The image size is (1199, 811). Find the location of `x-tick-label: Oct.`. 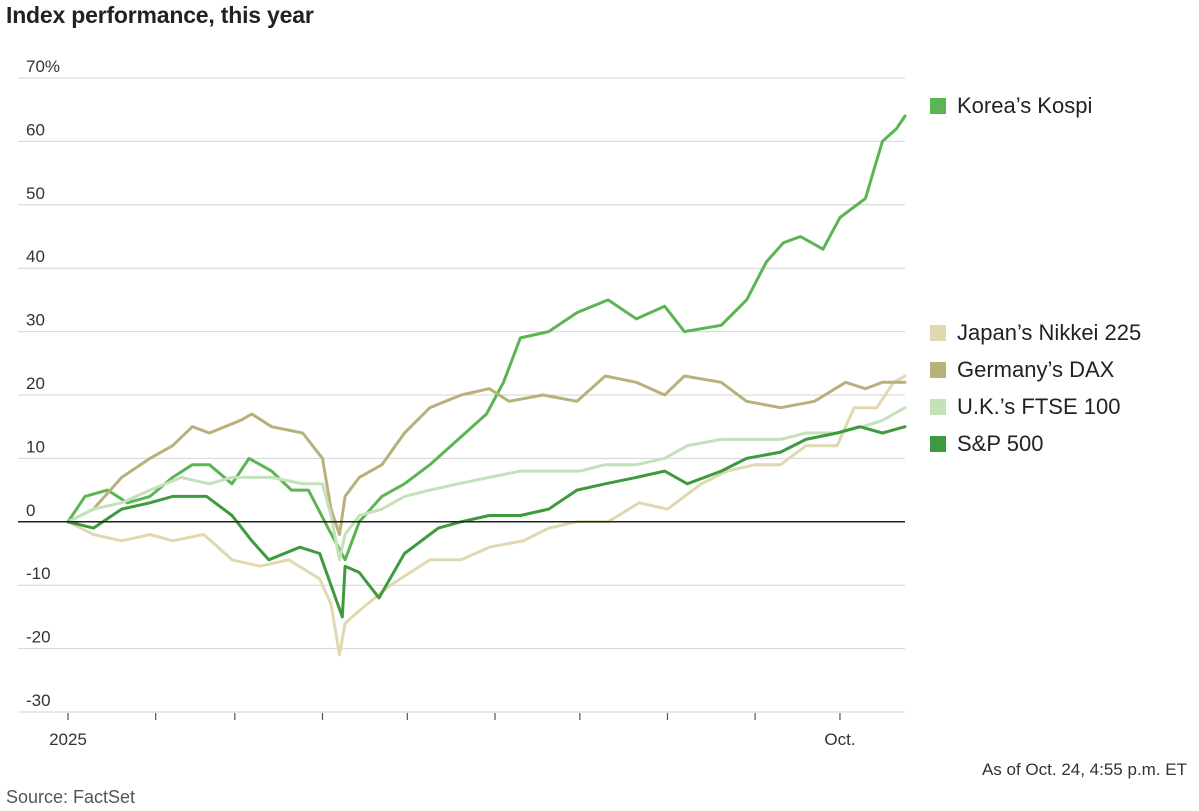

x-tick-label: Oct. is located at coordinates (839, 739).